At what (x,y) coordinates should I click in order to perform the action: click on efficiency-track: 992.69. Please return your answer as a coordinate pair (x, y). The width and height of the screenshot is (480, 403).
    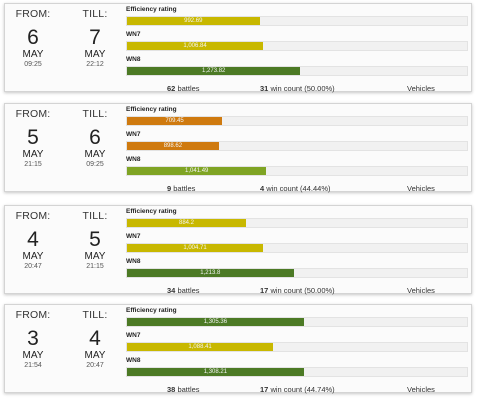
    Looking at the image, I should click on (297, 21).